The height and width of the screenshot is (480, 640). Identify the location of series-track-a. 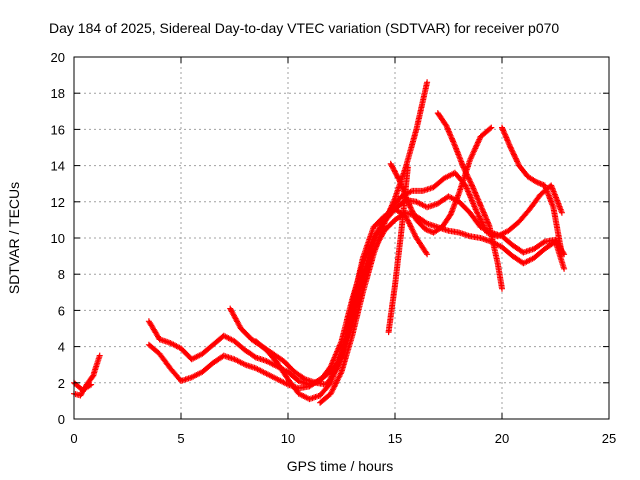
(87, 375).